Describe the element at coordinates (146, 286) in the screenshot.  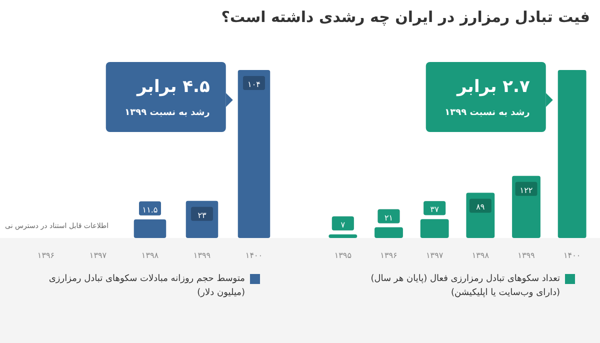
I see `legend-label: متوسط حجم روزانه مبادلات سکوهای تبادل رمزارزی (میلیون دلار)` at that location.